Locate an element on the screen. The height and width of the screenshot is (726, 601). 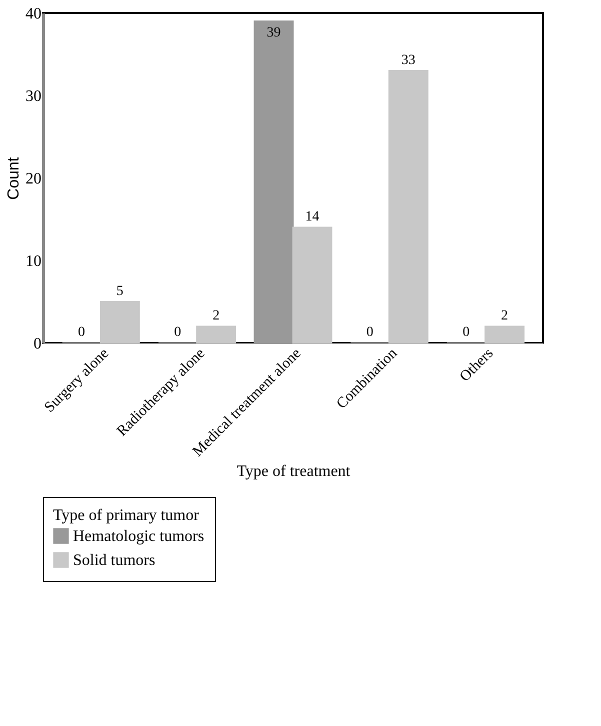
legend-title: Type of primary tumor is located at coordinates (126, 515).